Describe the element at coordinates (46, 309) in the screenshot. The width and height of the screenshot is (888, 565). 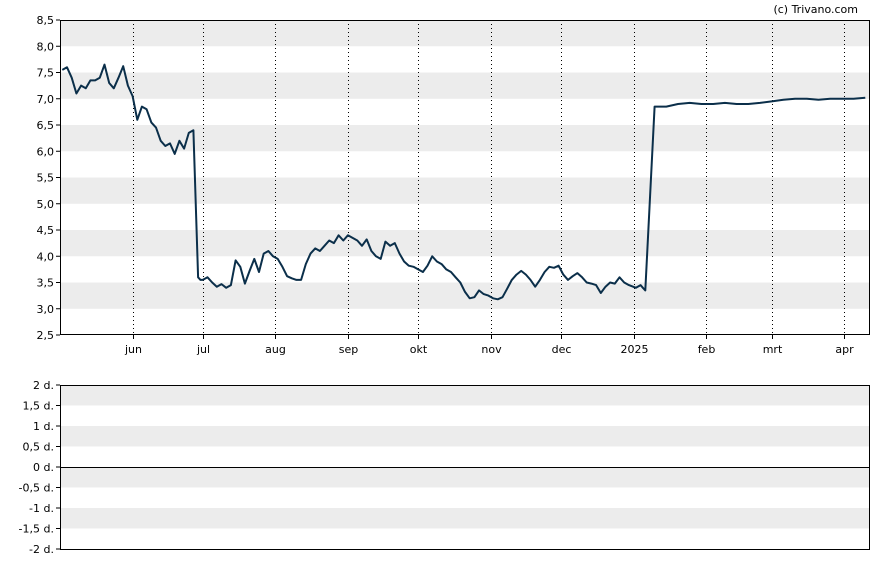
I see `main-y-tick-label: 3,0` at that location.